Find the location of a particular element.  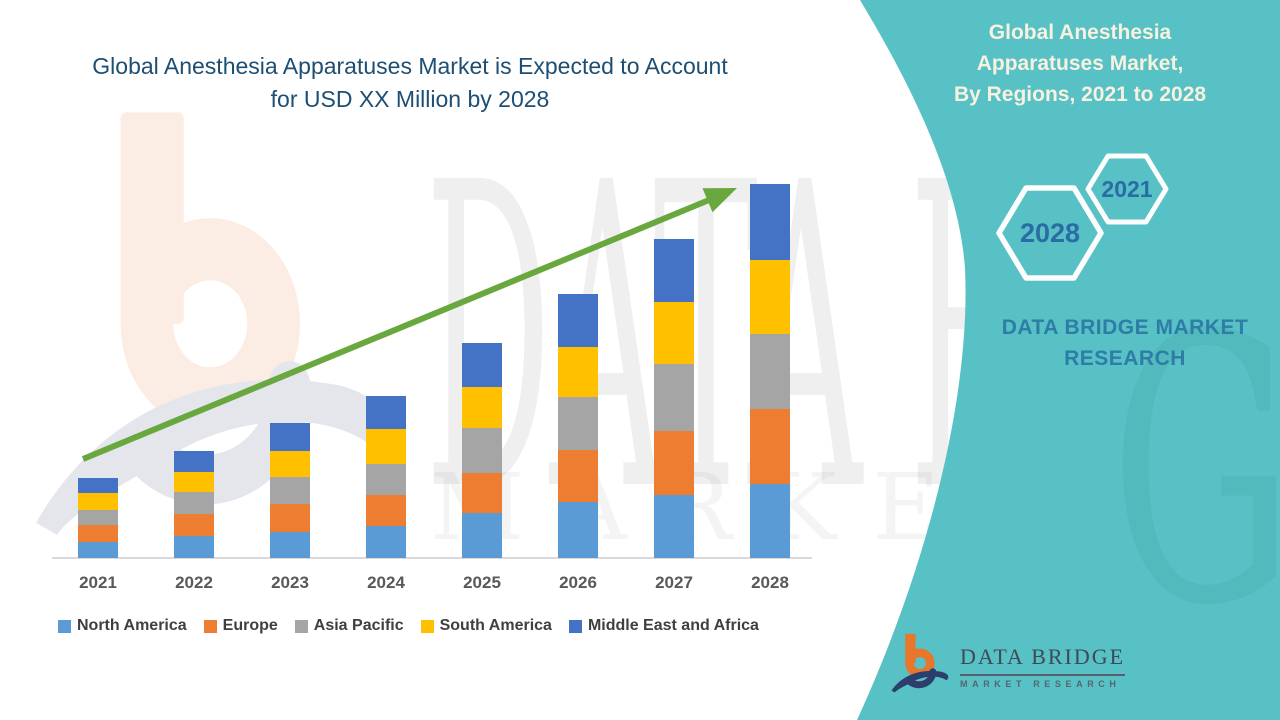

legend-label: South America is located at coordinates (495, 625).